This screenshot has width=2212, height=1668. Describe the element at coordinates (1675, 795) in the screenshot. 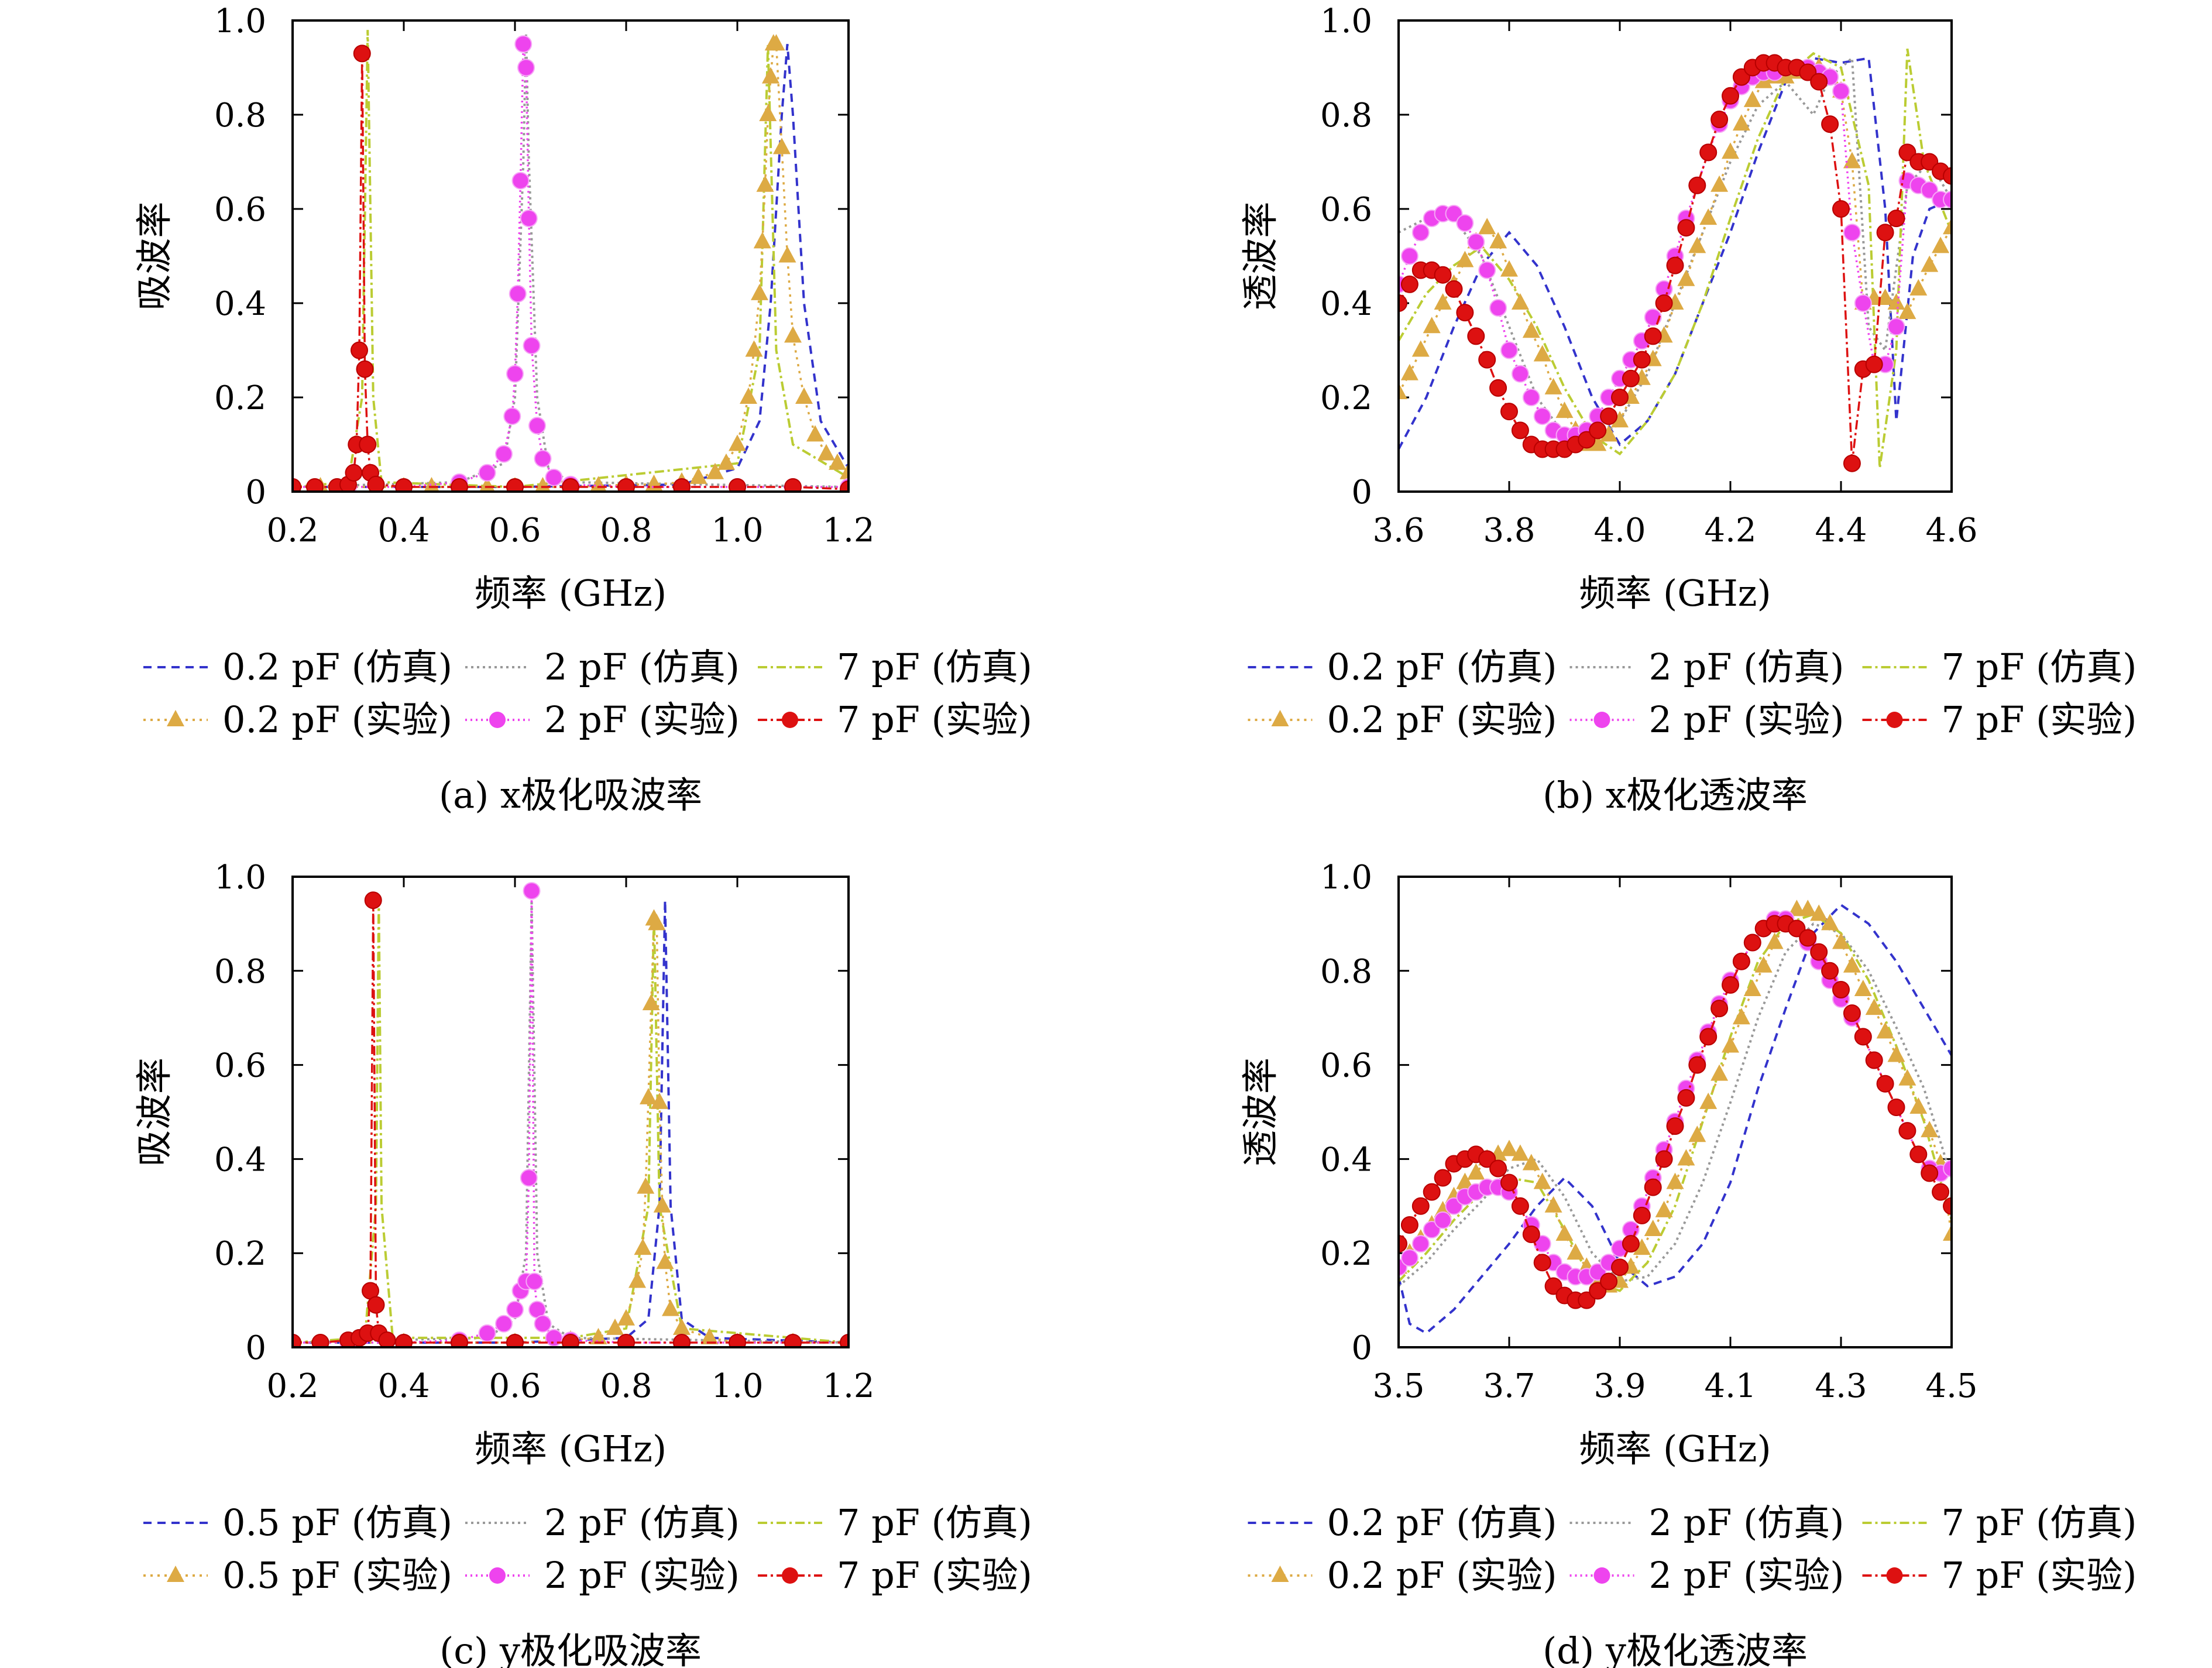

I see `panel-caption: (b) x极化透波率` at that location.